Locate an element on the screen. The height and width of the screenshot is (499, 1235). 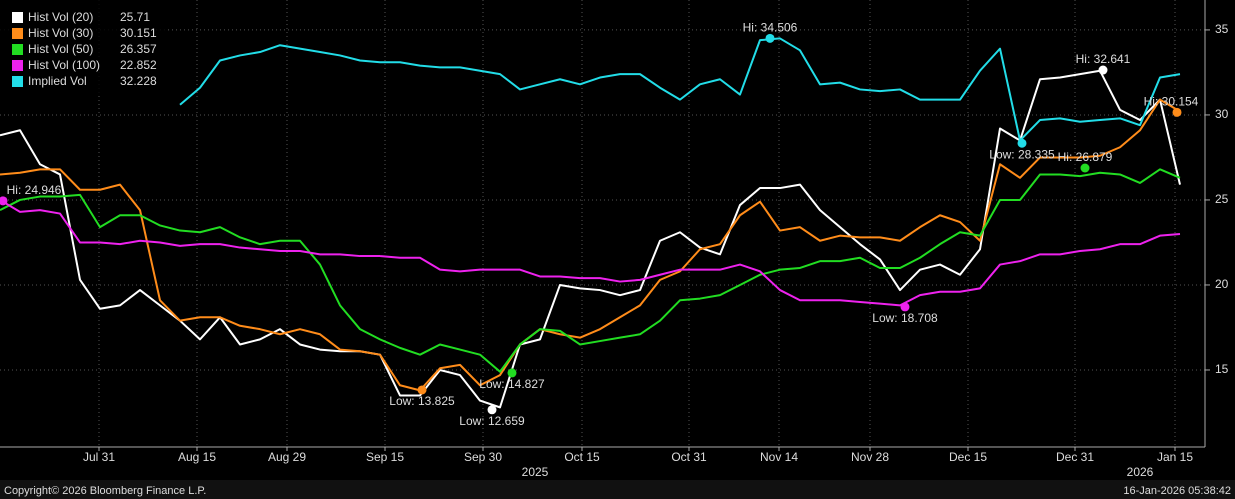
extreme-label: Hi: 32.641 is located at coordinates (1103, 59).